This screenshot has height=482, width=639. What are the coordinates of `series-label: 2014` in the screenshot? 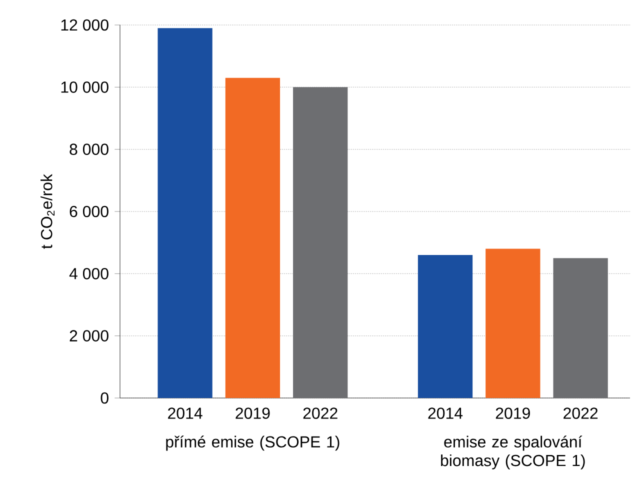 It's located at (185, 413).